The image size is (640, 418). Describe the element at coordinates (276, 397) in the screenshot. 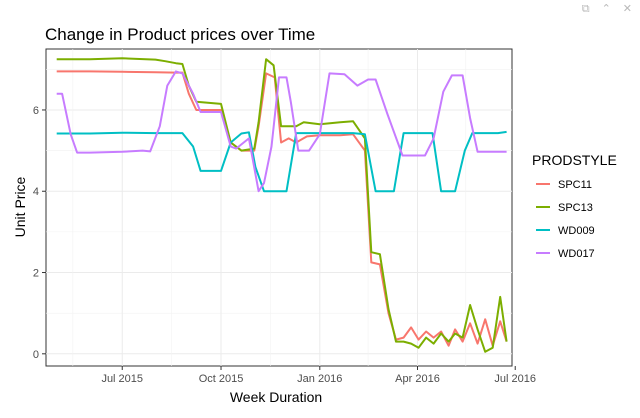

I see `x-axis-title: Week Duration` at that location.